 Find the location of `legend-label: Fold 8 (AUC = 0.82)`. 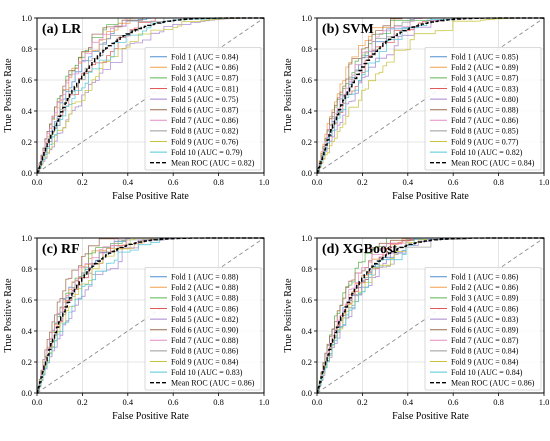

legend-label: Fold 8 (AUC = 0.82) is located at coordinates (205, 131).